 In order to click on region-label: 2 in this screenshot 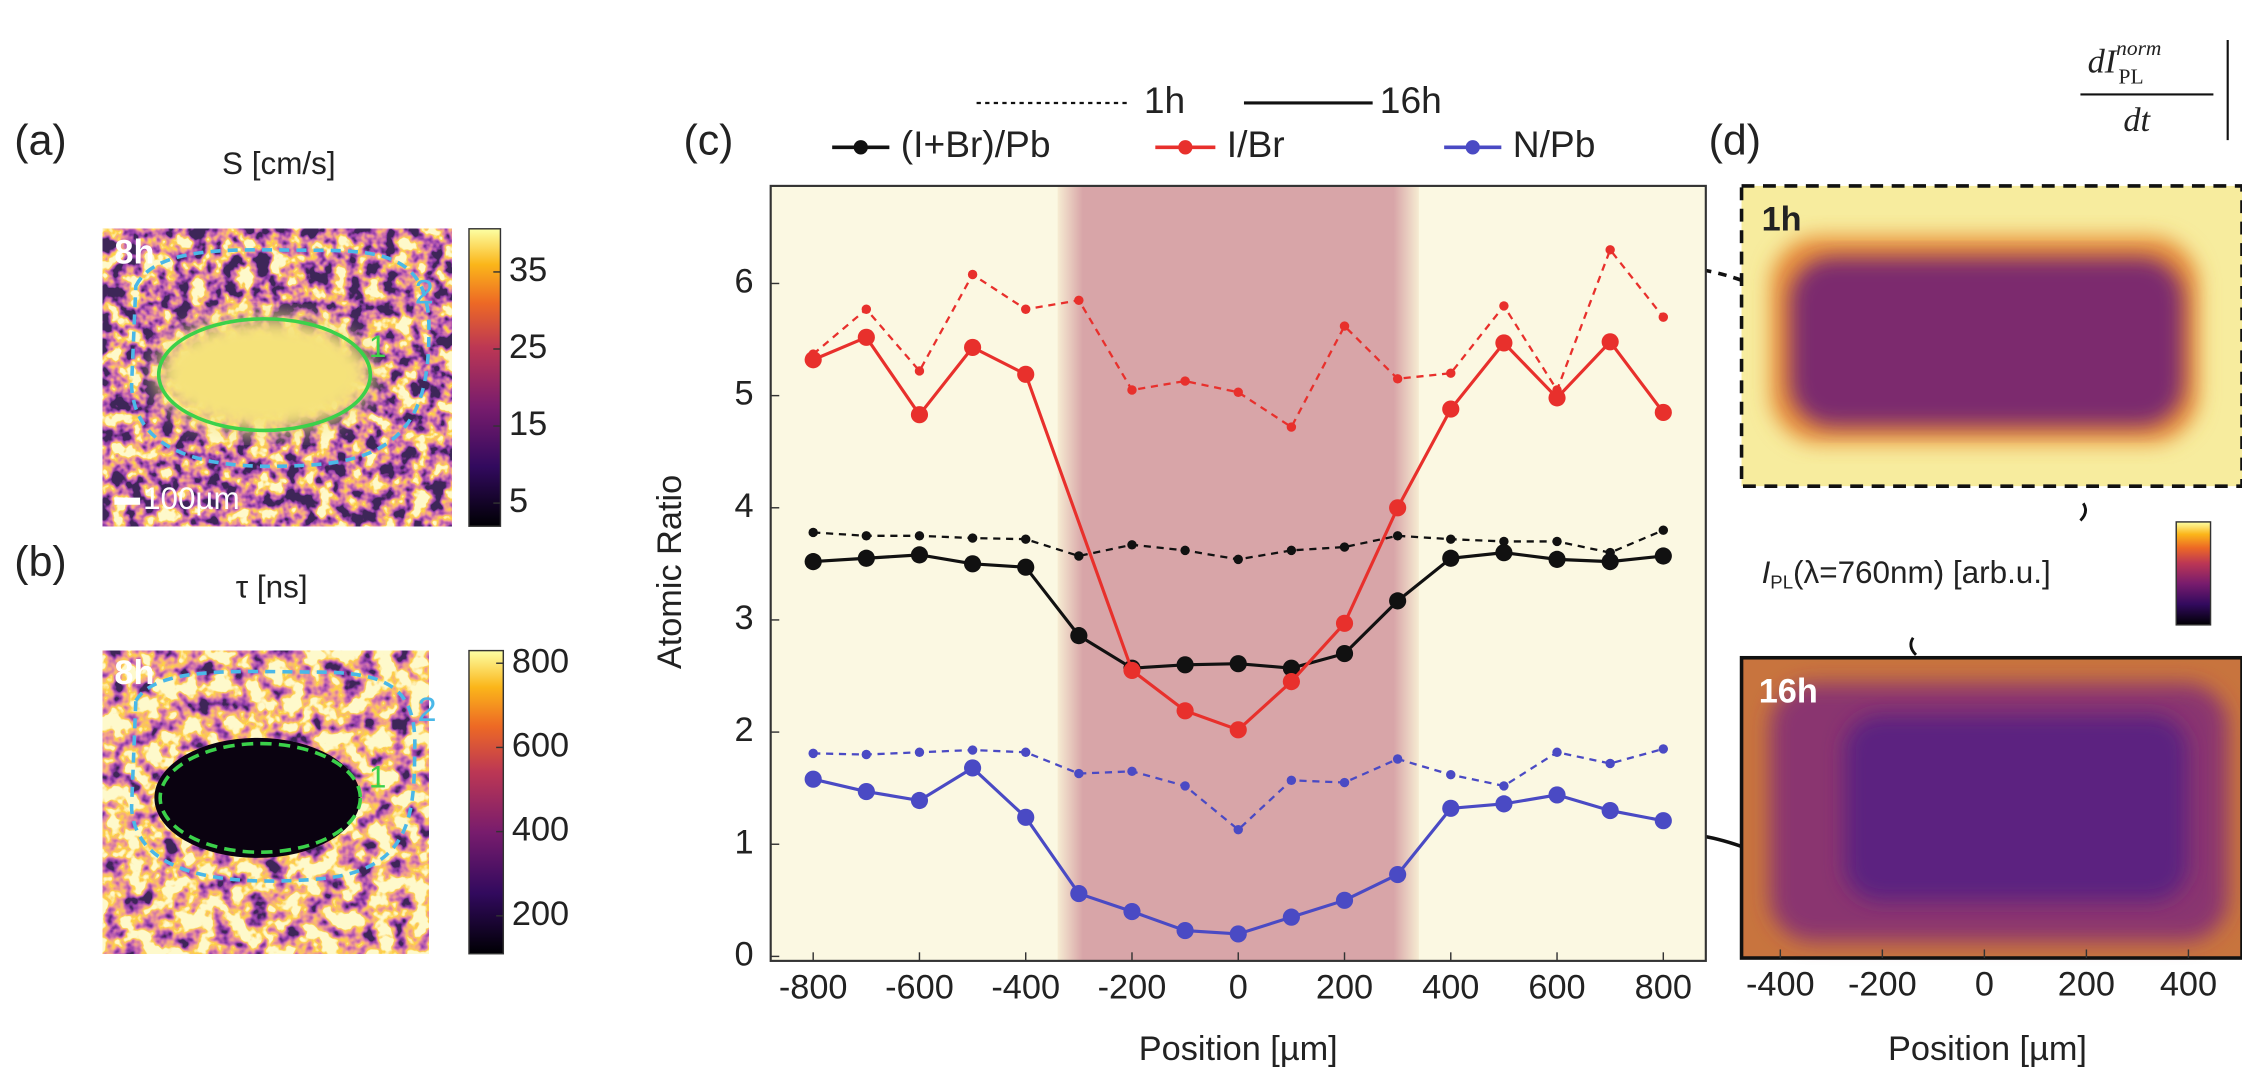, I will do `click(427, 710)`.